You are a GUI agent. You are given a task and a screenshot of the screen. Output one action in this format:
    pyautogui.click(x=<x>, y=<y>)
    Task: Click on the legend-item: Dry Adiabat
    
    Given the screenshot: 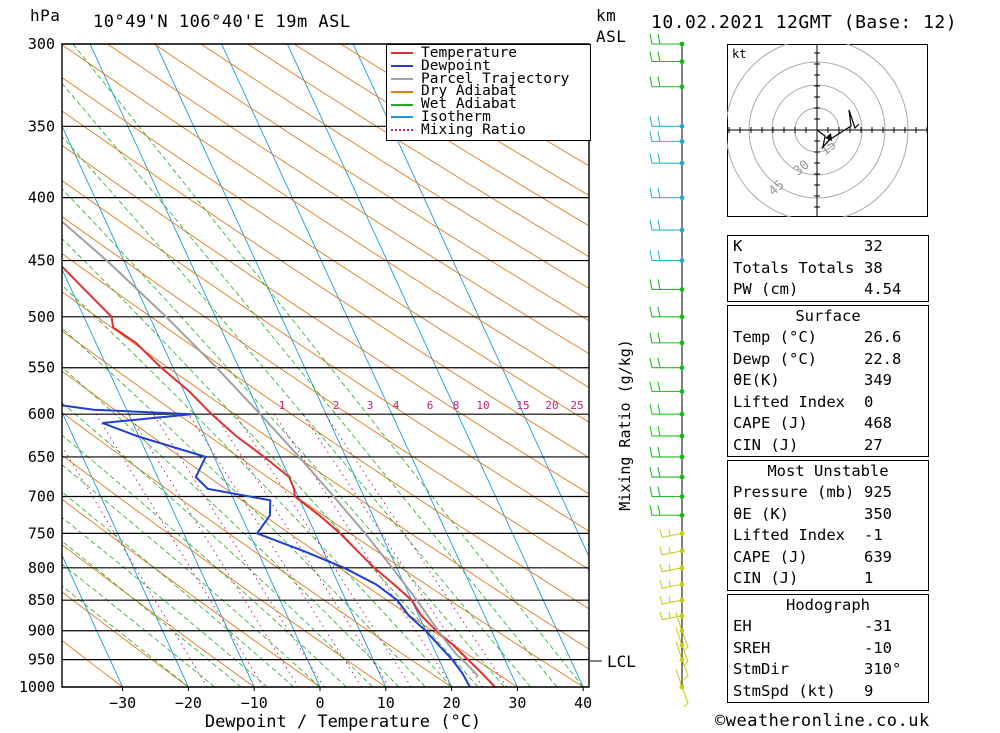 What is the action you would take?
    pyautogui.click(x=488, y=91)
    